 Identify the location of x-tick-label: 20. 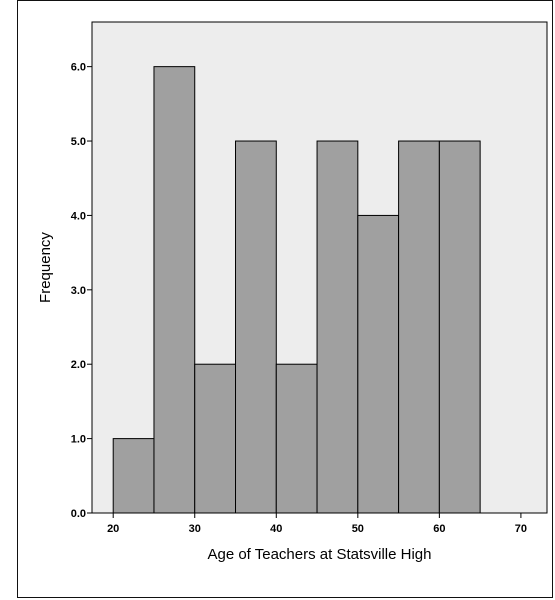
(113, 529).